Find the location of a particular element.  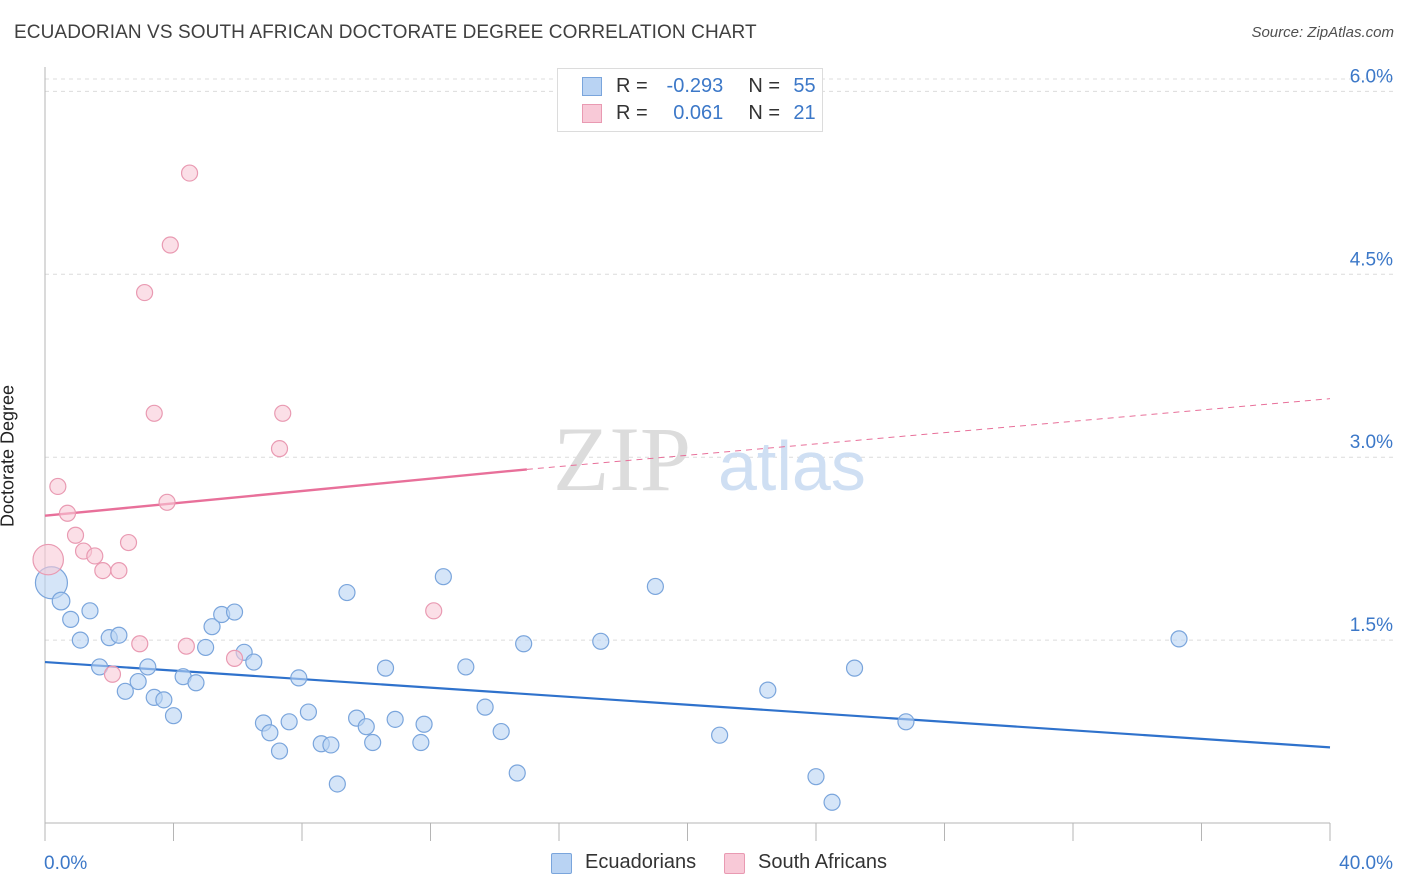

south-african-trendline is located at coordinates (285, 492).